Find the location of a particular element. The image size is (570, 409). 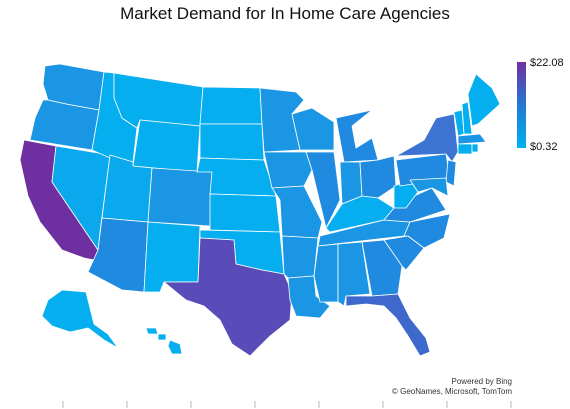

state-illinois is located at coordinates (323, 190).